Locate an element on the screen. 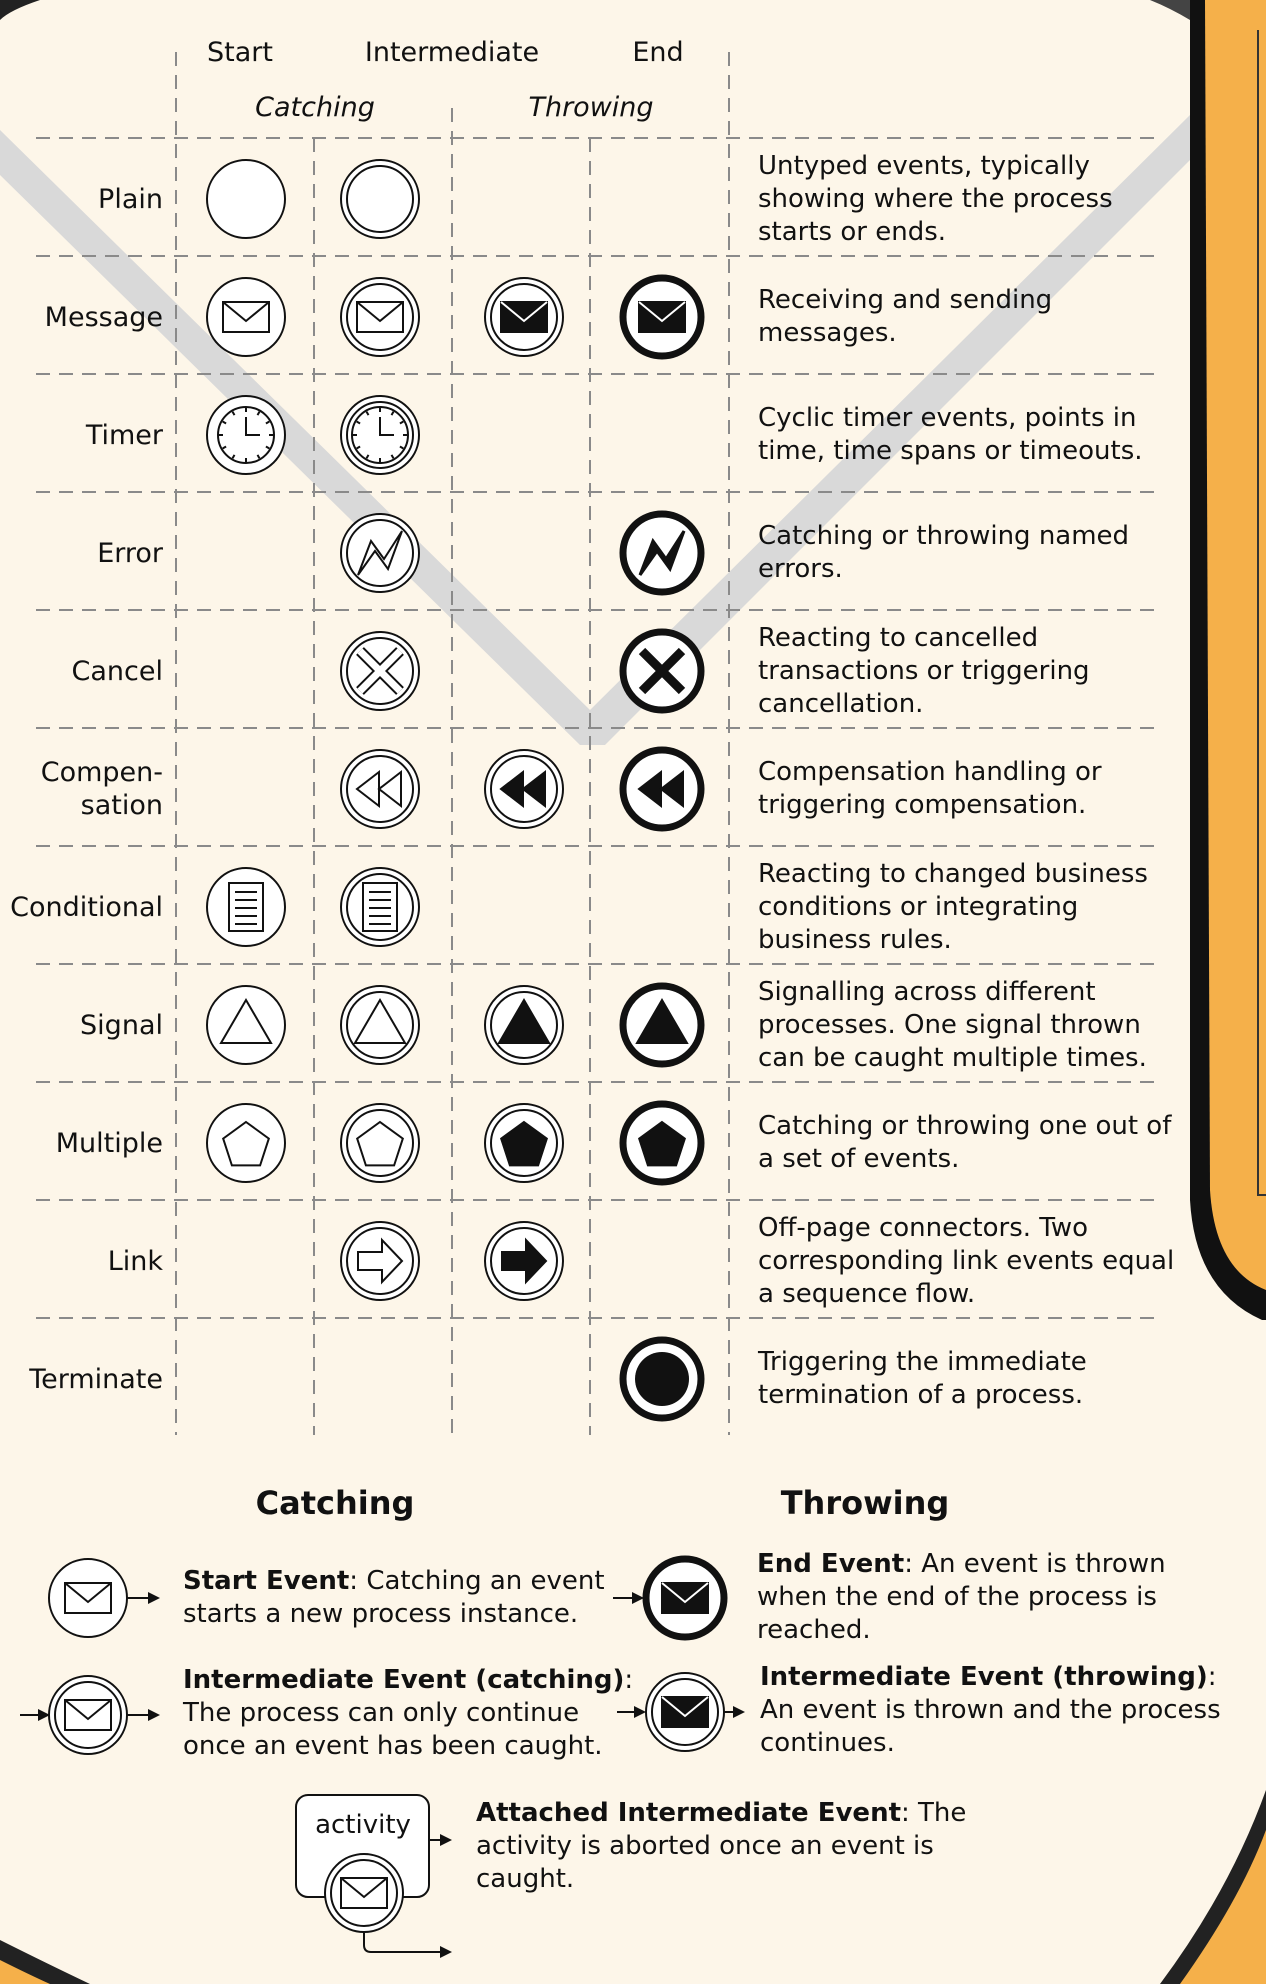  cross-icon-fill is located at coordinates (380, 671).